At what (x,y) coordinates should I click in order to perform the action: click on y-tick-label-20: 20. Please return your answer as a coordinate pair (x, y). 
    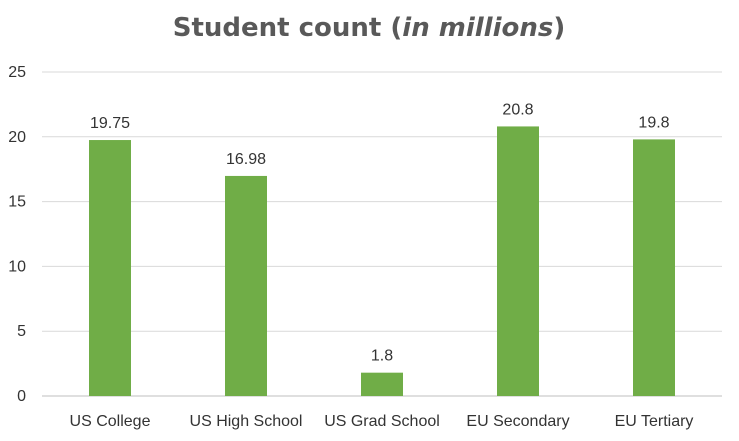
    Looking at the image, I should click on (17, 137).